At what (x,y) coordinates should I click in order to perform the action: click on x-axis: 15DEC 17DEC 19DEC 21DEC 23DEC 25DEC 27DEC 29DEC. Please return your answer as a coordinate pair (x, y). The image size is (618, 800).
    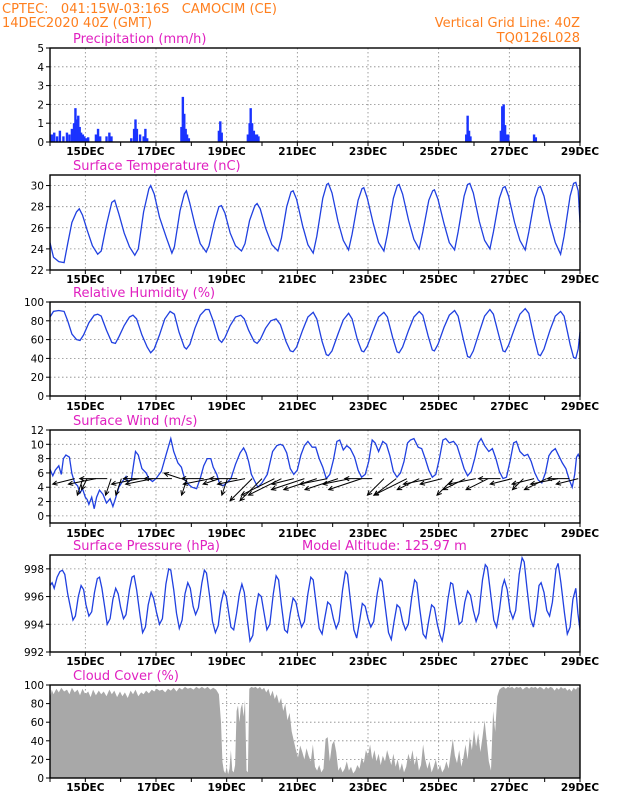
    Looking at the image, I should click on (324, 278).